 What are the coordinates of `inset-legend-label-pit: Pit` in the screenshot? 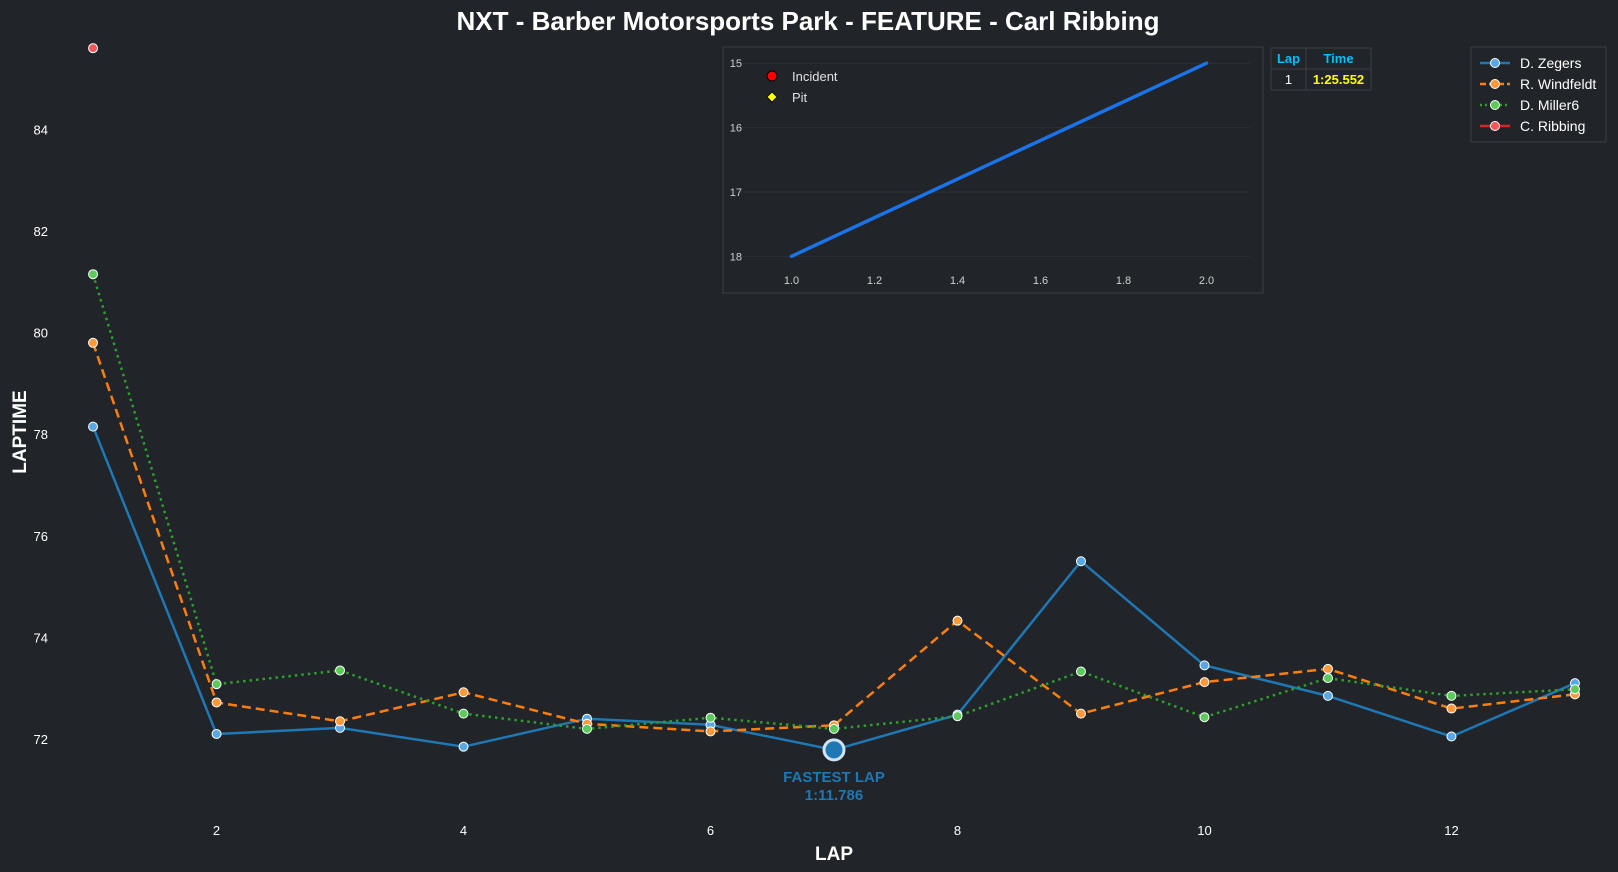 It's located at (800, 97).